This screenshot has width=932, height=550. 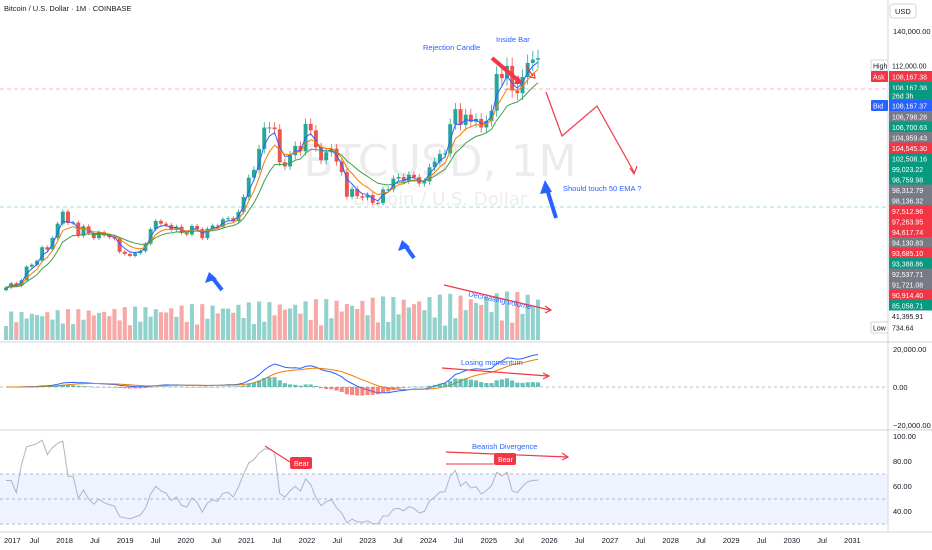 What do you see at coordinates (602, 188) in the screenshot?
I see `annotation-ema: Should touch 50 EMA ?` at bounding box center [602, 188].